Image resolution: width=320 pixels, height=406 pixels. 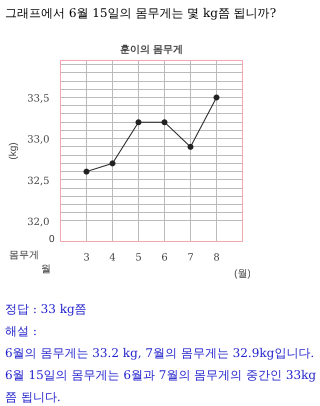 What do you see at coordinates (242, 274) in the screenshot?
I see `x-axis-title: (월)` at bounding box center [242, 274].